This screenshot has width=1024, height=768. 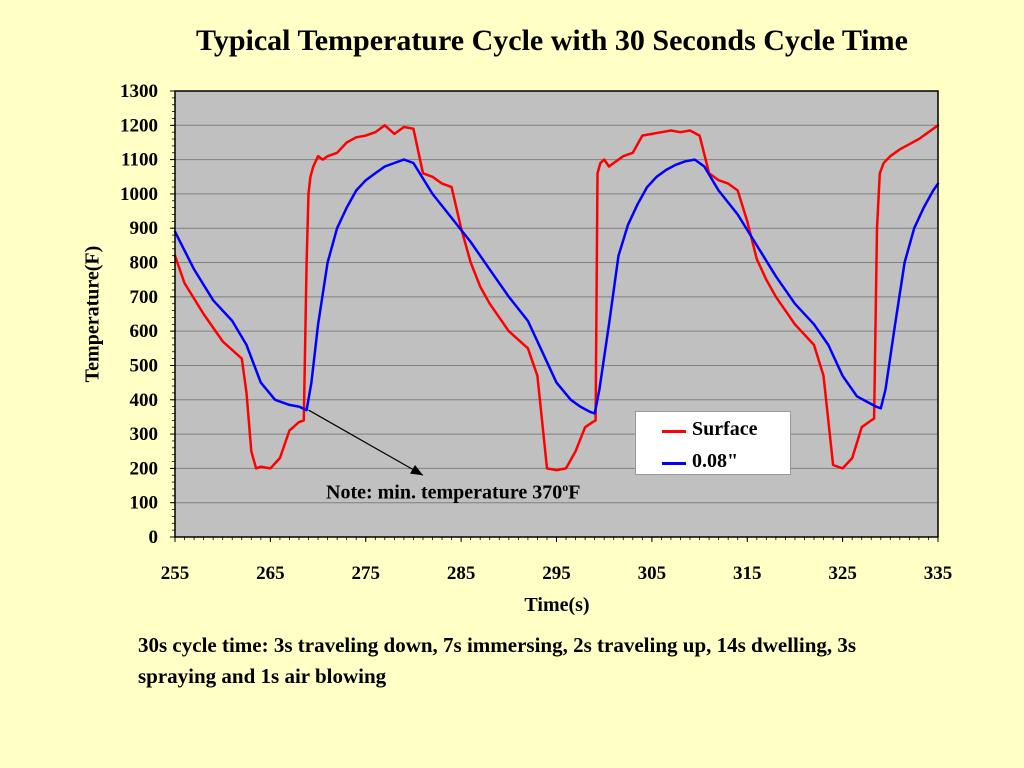 I want to click on annotation-arrow, so click(x=366, y=442).